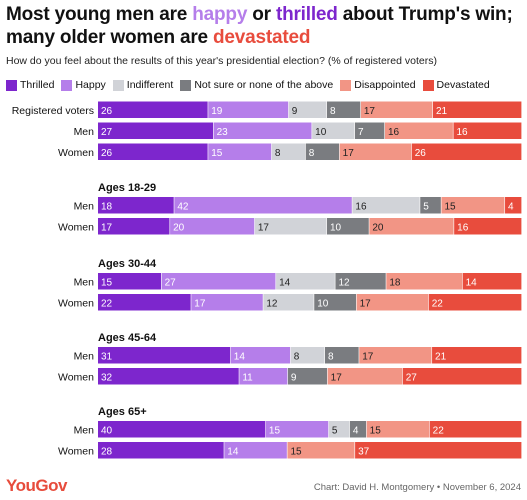 This screenshot has width=527, height=500. I want to click on bar-value-label: 5, so click(426, 206).